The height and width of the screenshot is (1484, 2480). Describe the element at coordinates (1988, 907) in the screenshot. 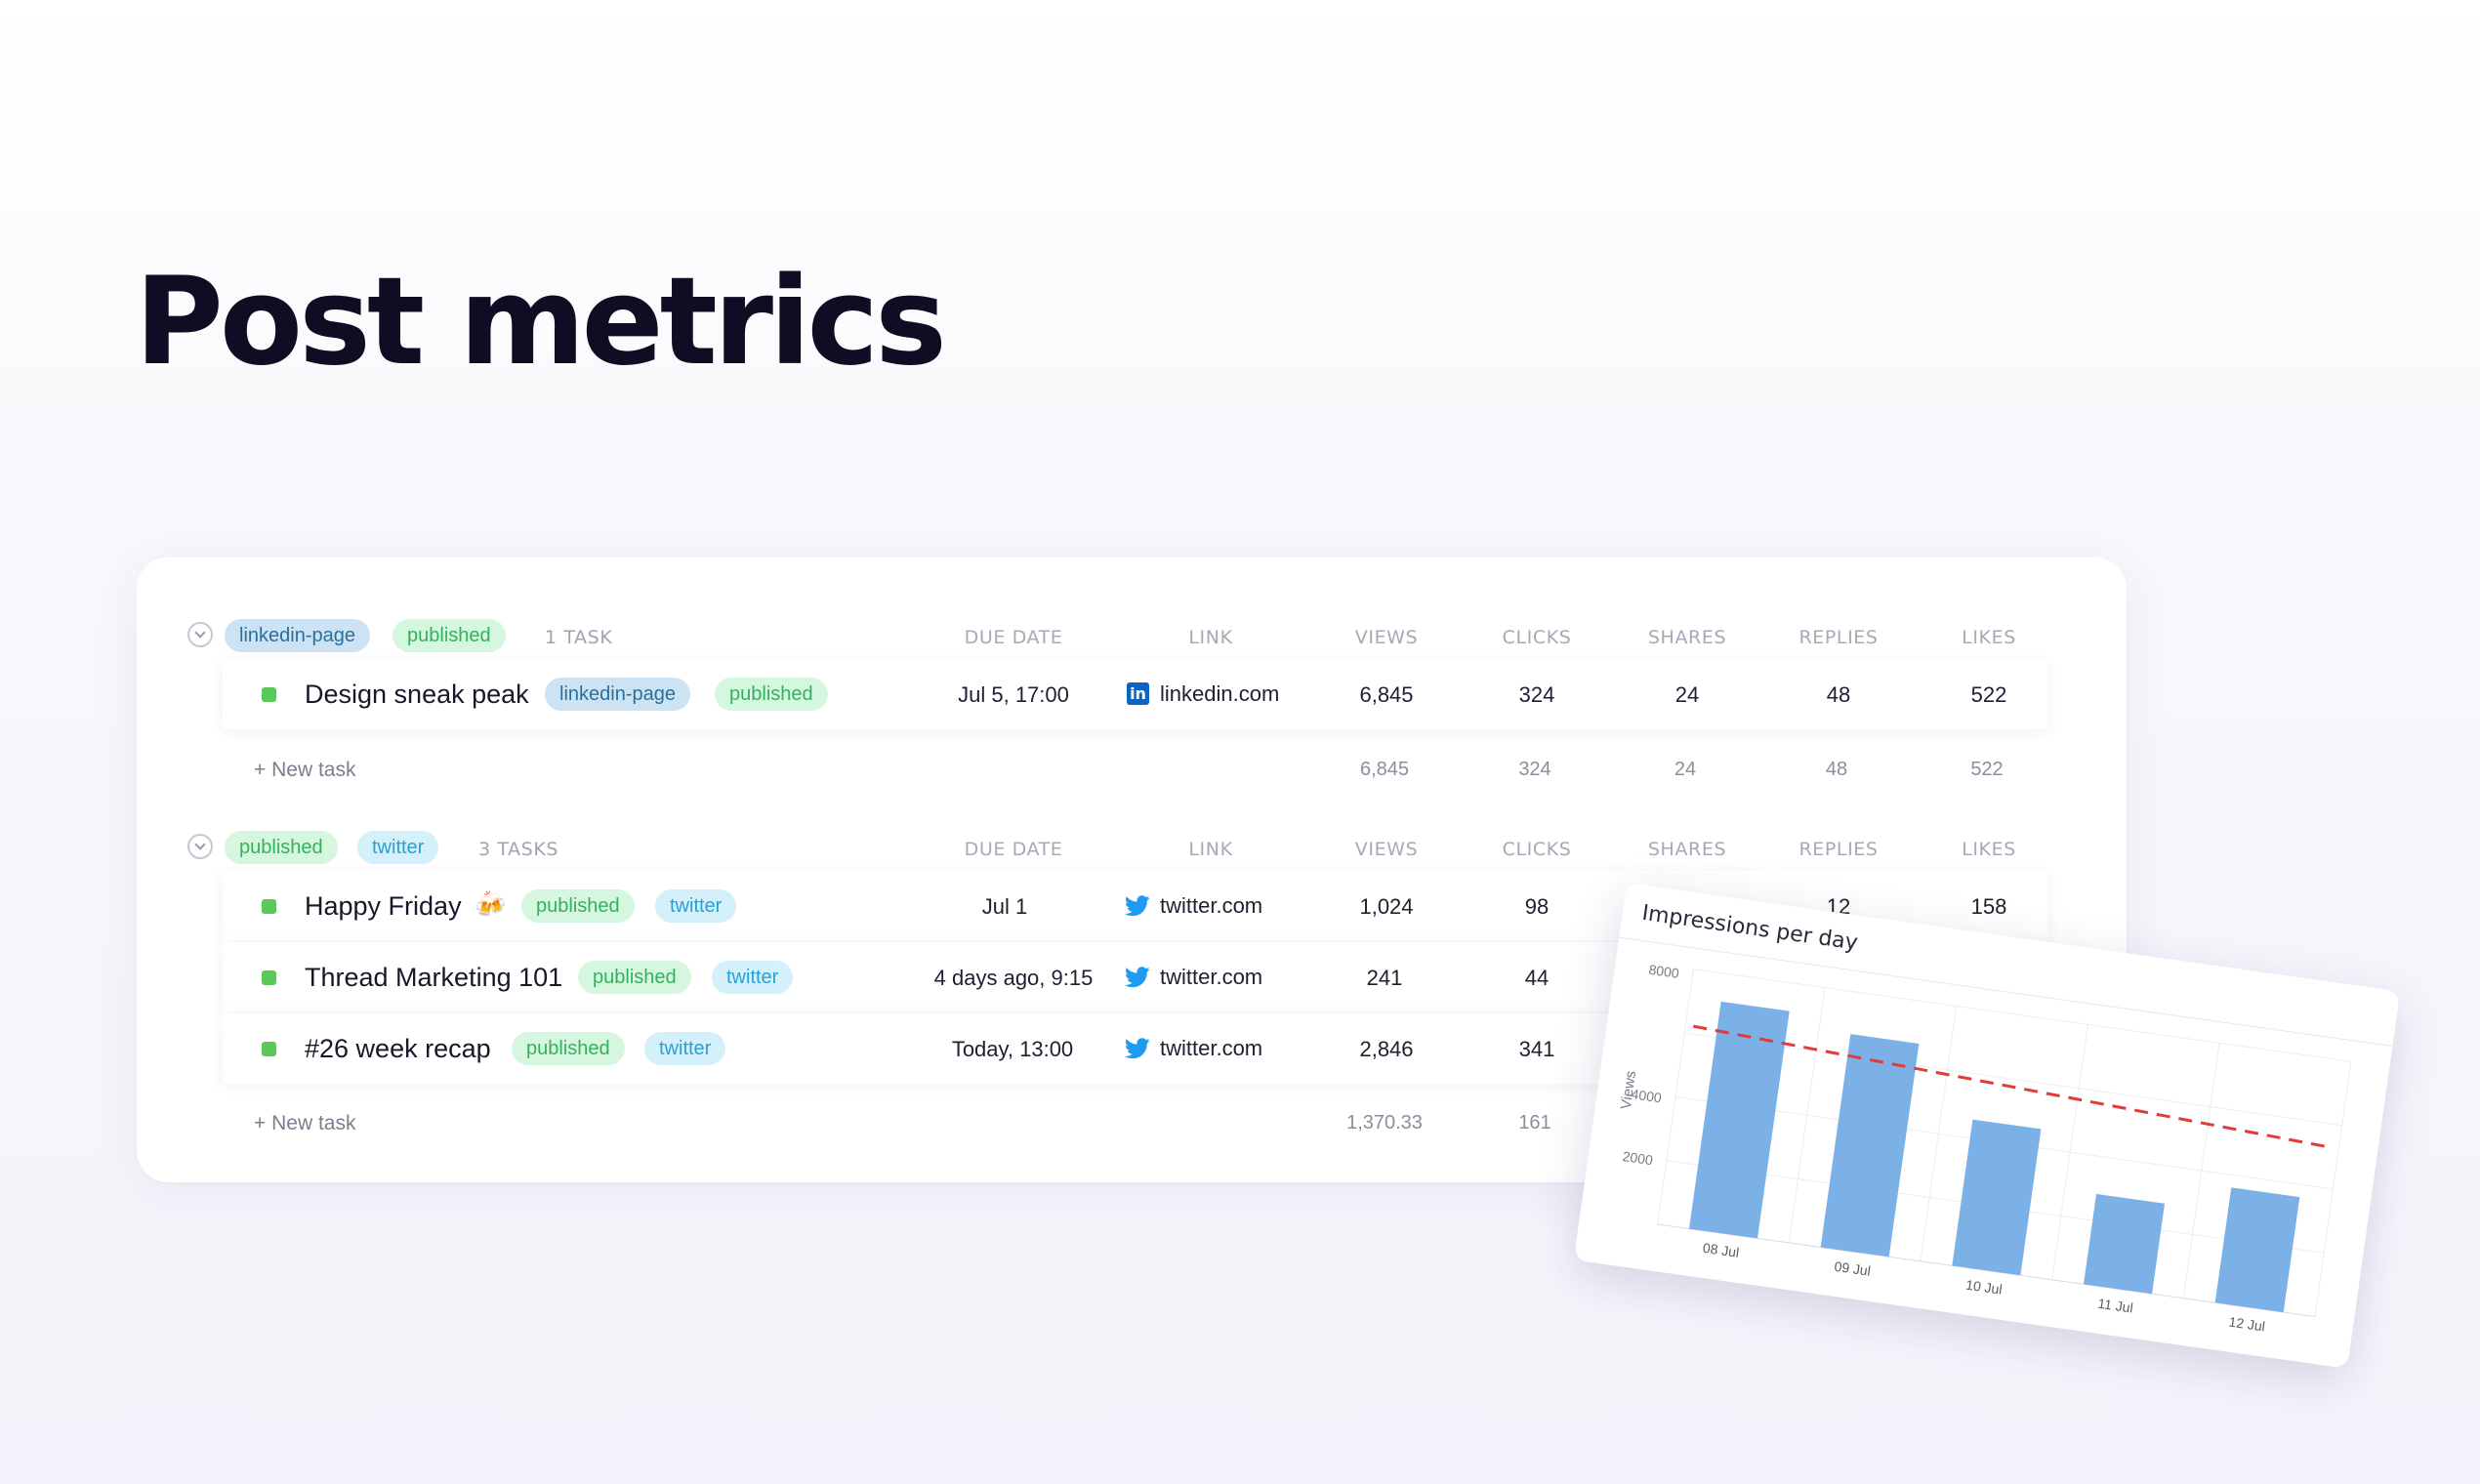

I see `likes-value: 158` at that location.